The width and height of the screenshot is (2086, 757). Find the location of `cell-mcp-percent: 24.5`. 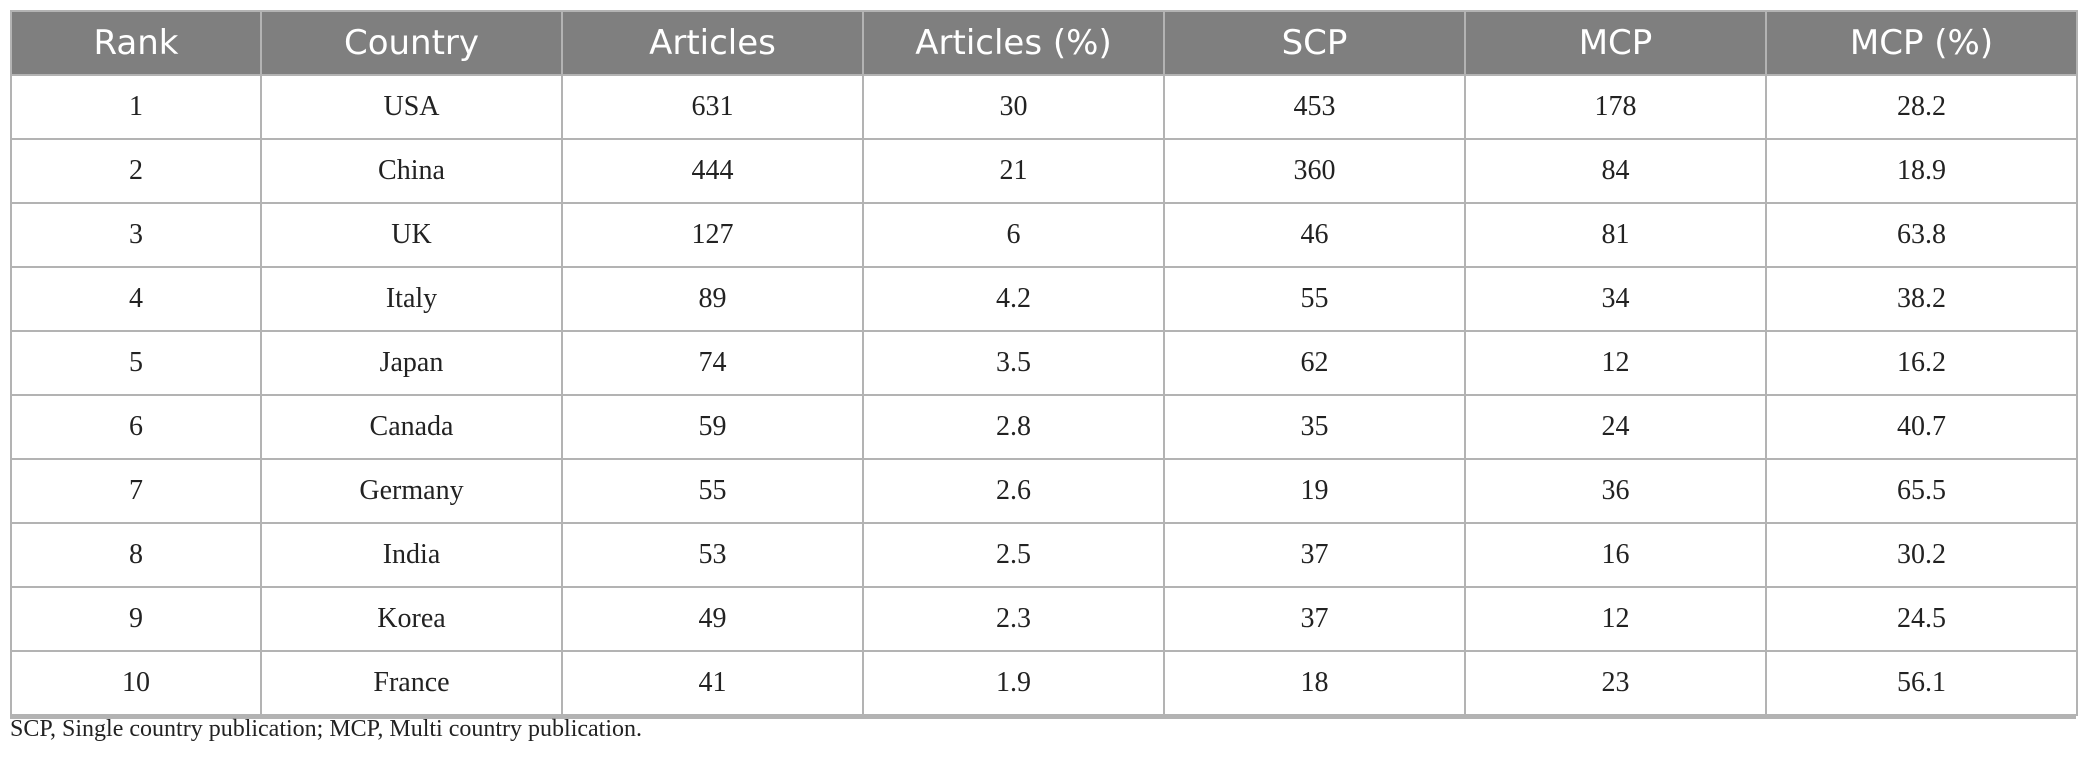

cell-mcp-percent: 24.5 is located at coordinates (1921, 619).